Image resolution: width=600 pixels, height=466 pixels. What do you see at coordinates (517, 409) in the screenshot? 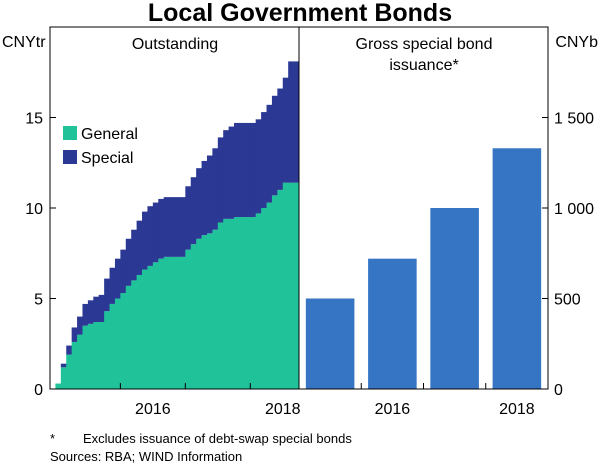
I see `right-x-tick-label: 2018` at bounding box center [517, 409].